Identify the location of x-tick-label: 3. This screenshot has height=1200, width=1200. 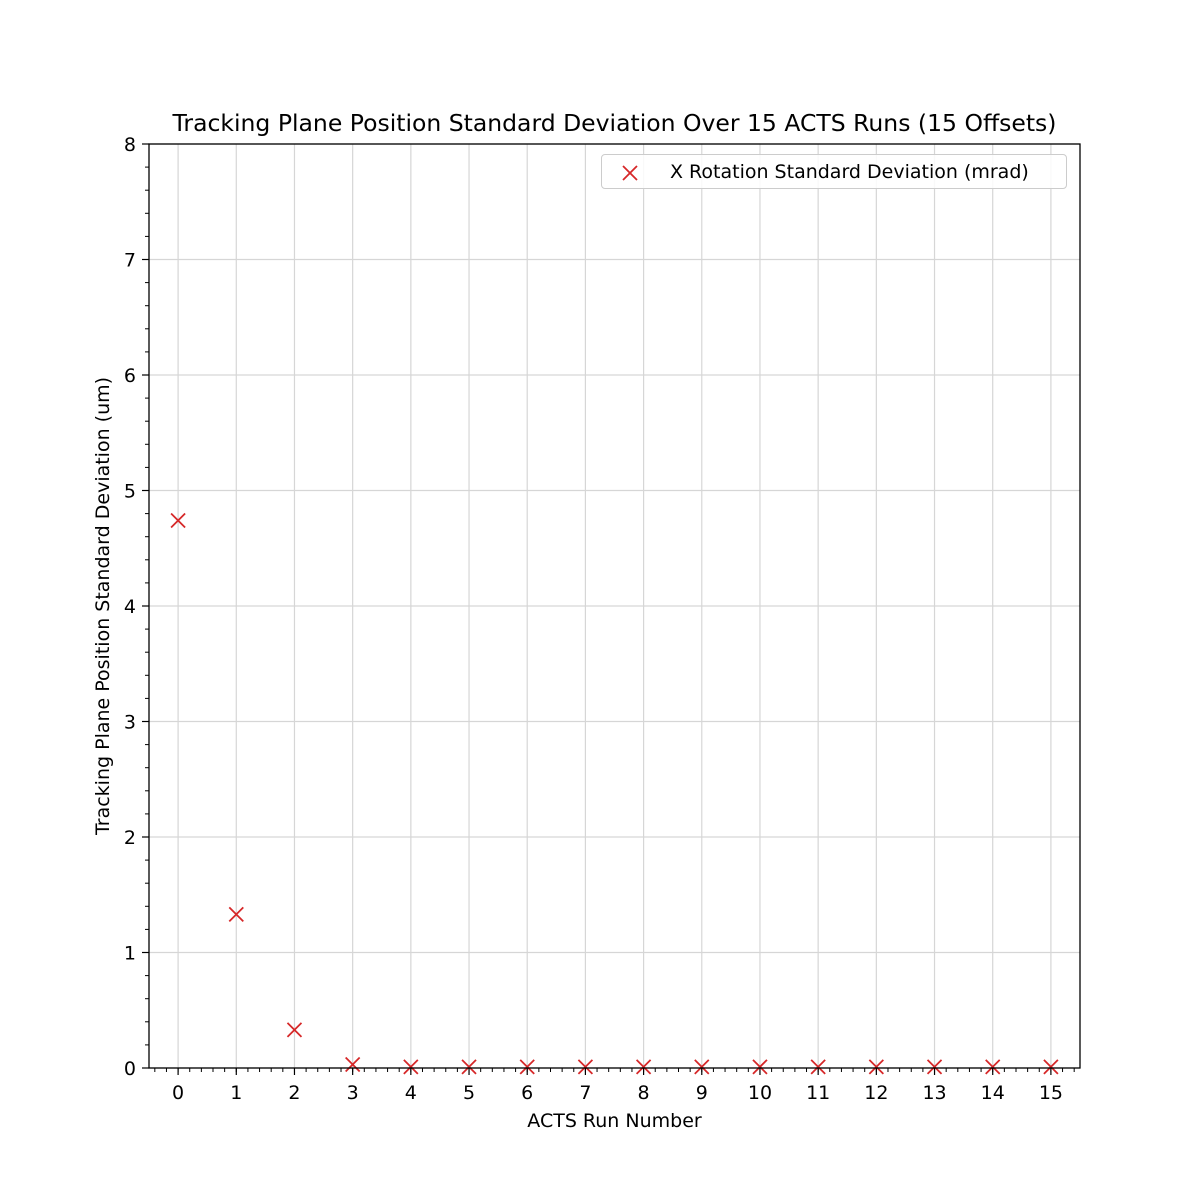
(353, 1093).